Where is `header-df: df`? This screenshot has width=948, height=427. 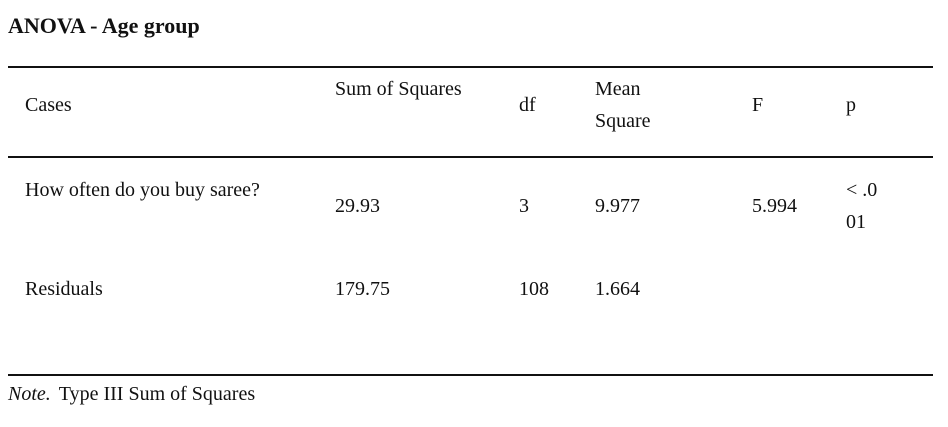 header-df: df is located at coordinates (527, 105).